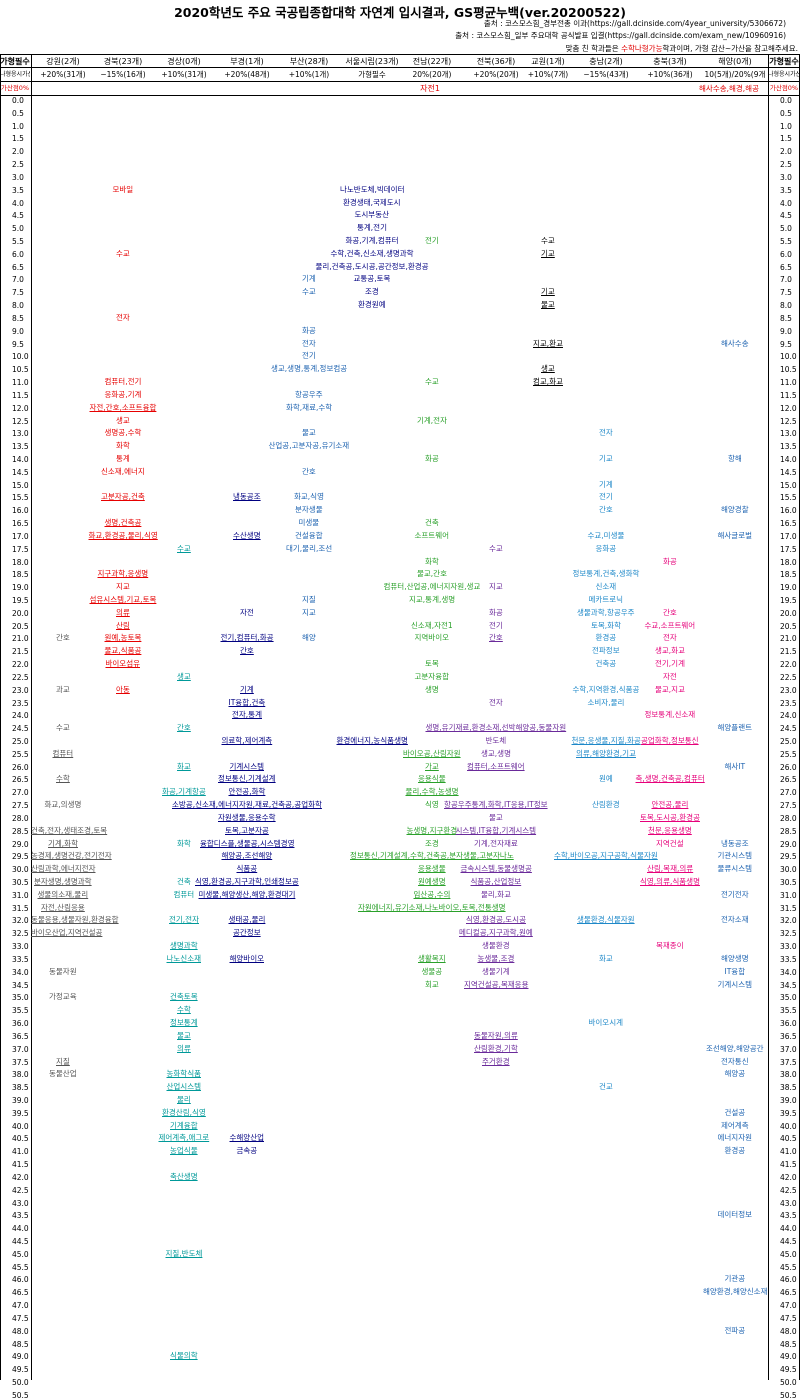  What do you see at coordinates (20, 472) in the screenshot?
I see `level-label: 14.5` at bounding box center [20, 472].